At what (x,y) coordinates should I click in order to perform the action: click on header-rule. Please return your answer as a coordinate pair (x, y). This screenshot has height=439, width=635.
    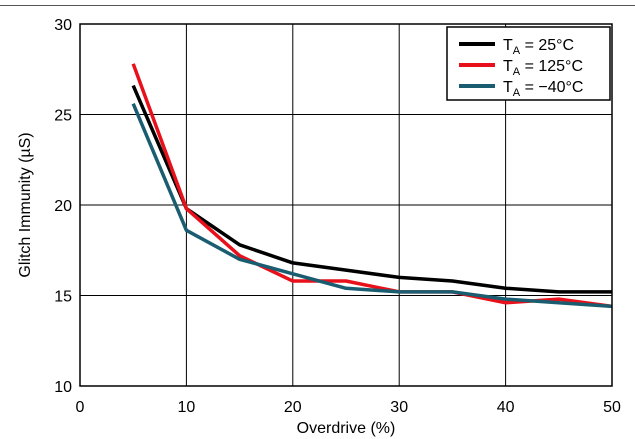
    Looking at the image, I should click on (317, 5).